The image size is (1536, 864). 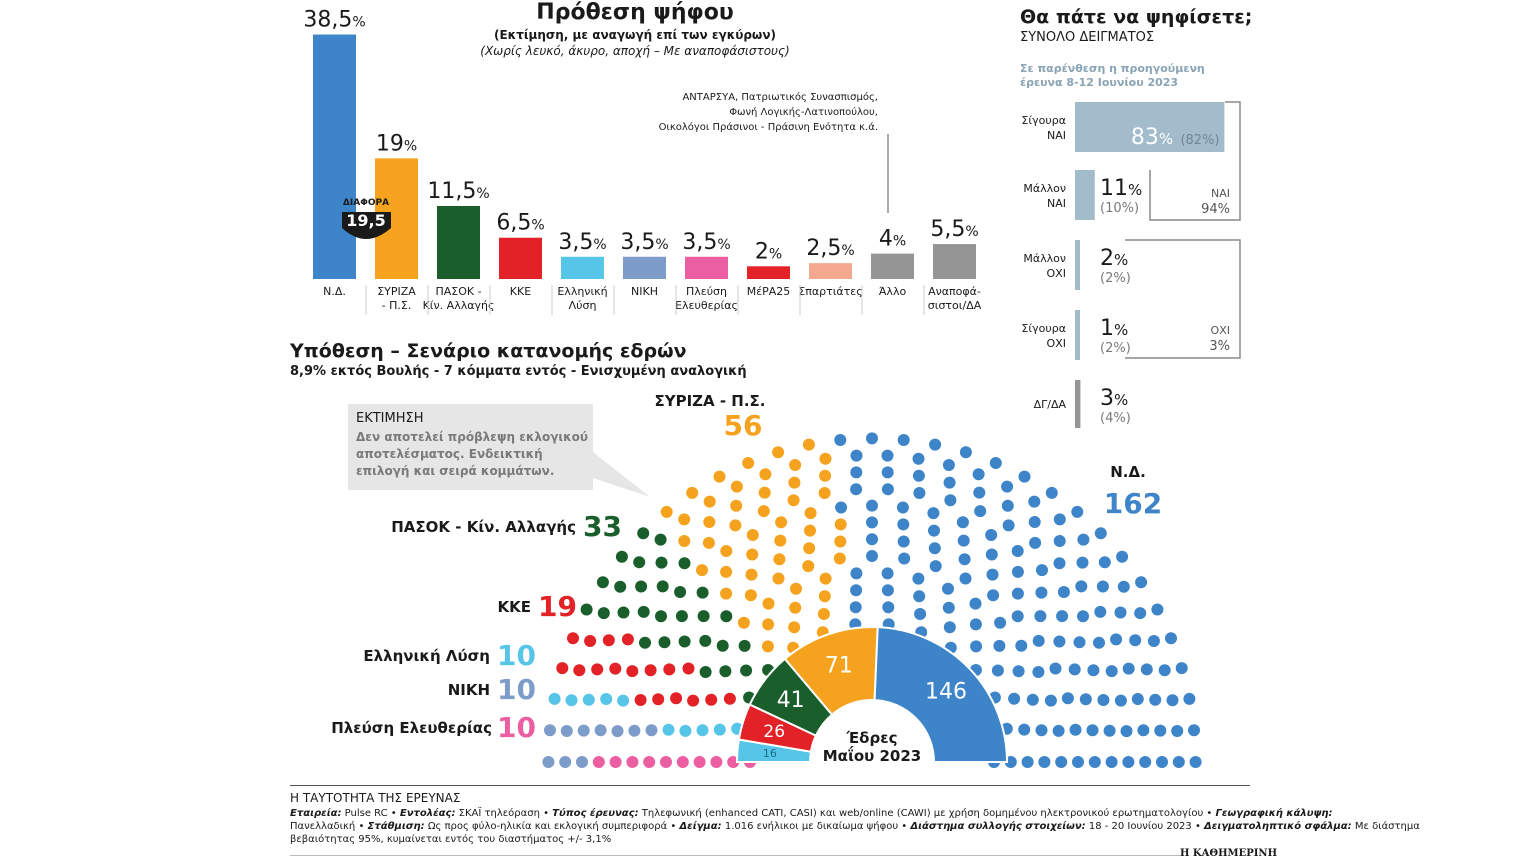 What do you see at coordinates (830, 248) in the screenshot?
I see `vote-value-label: 2,5%` at bounding box center [830, 248].